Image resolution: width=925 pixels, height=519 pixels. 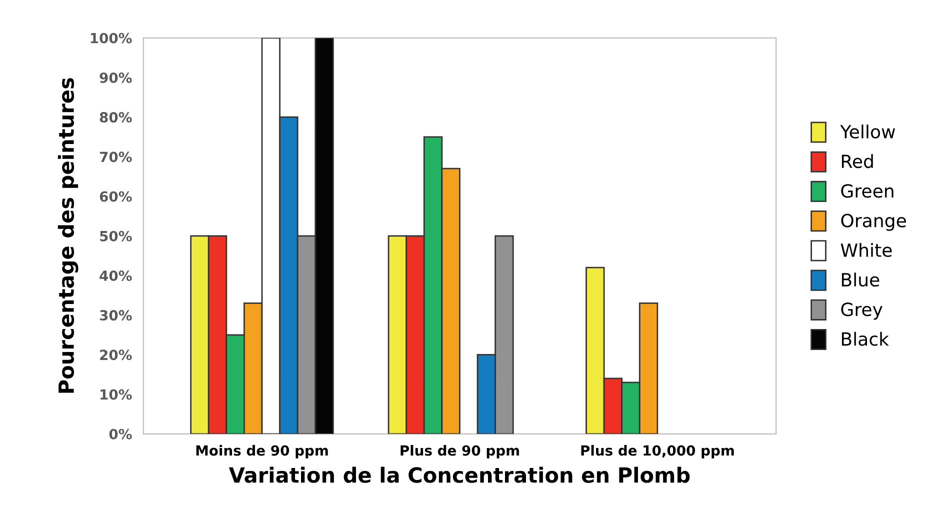 What do you see at coordinates (459, 451) in the screenshot?
I see `x-tick-label: Plus de 90 ppm` at bounding box center [459, 451].